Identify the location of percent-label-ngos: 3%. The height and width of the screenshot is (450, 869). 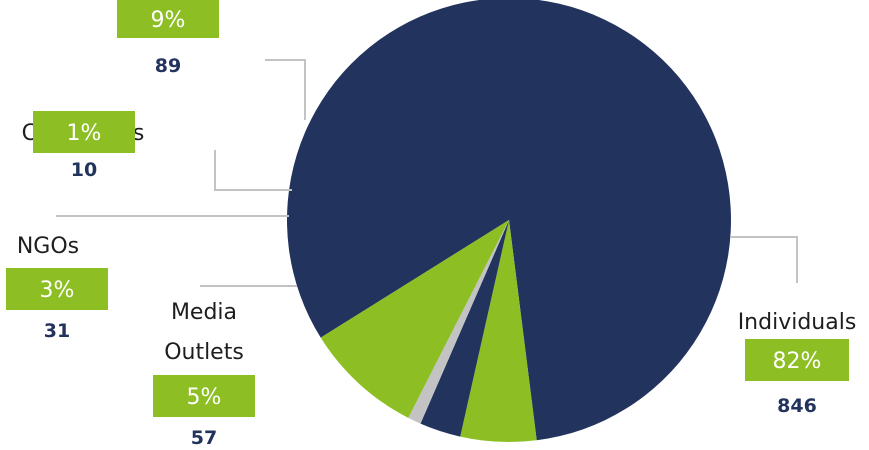
(57, 290).